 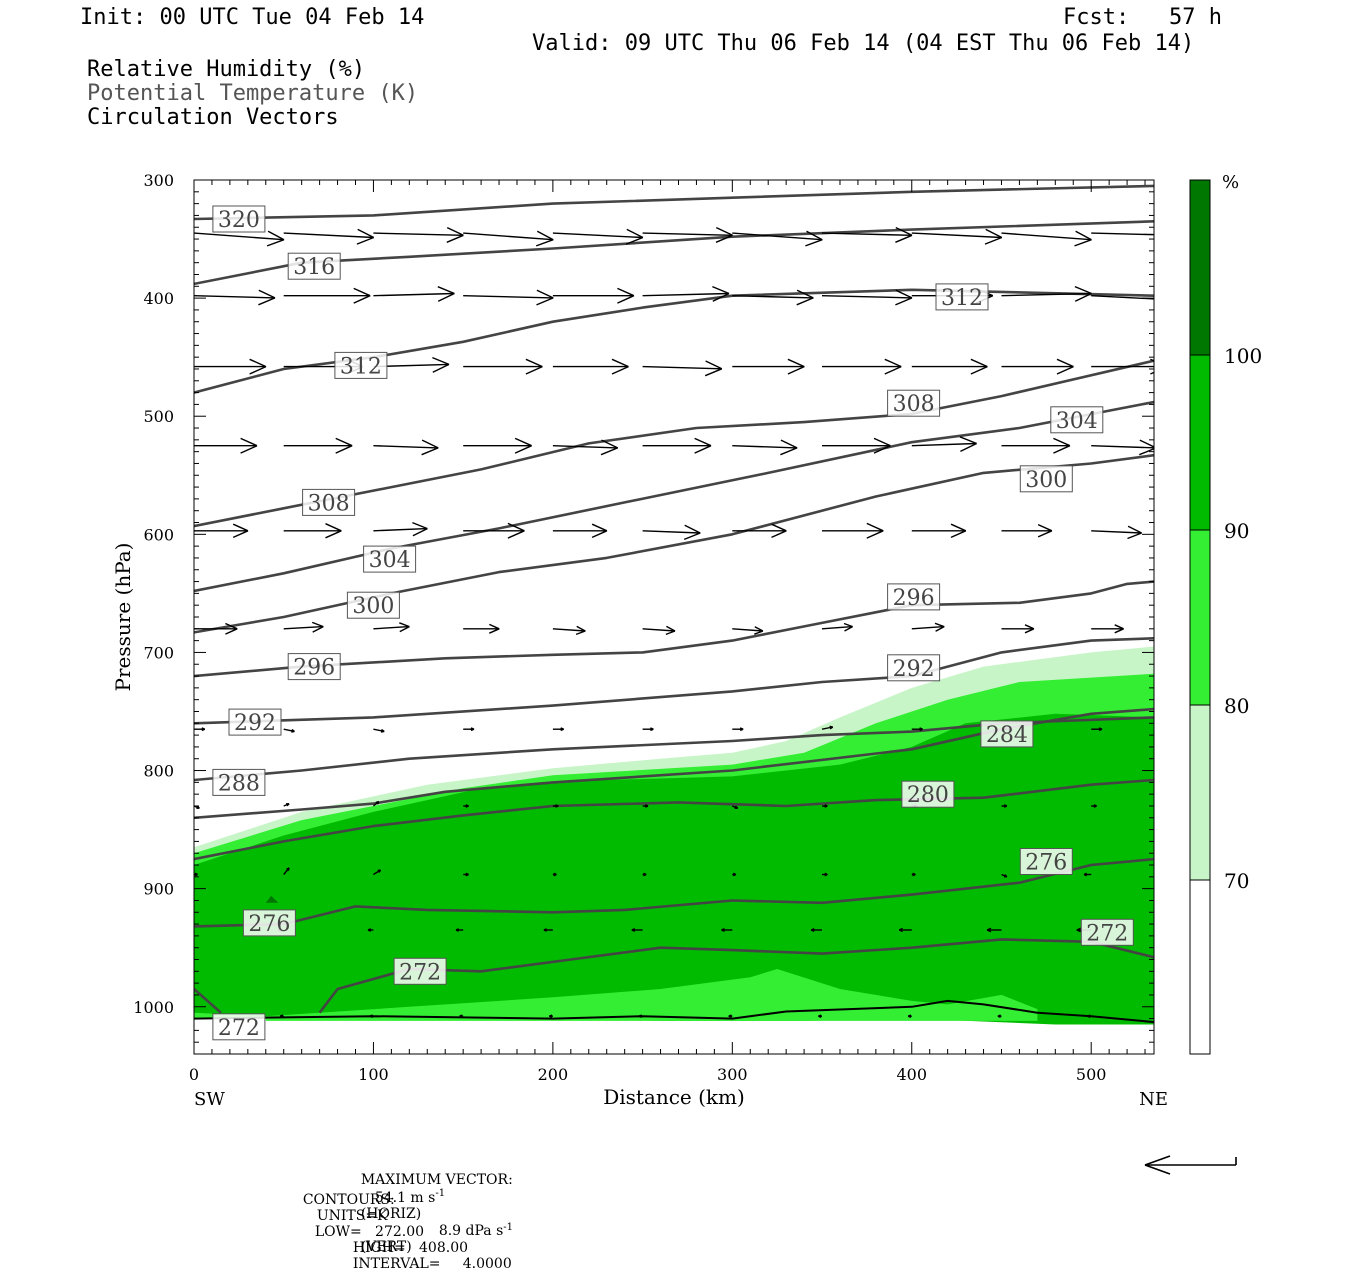 I want to click on x-tick-label: 200, so click(x=553, y=1074).